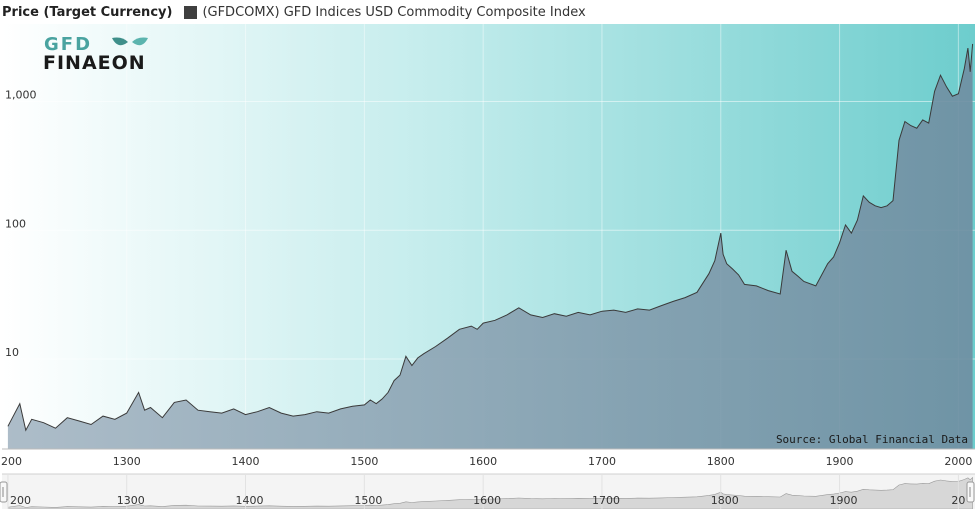 The width and height of the screenshot is (975, 509). What do you see at coordinates (483, 461) in the screenshot?
I see `x-tick-label: 1600` at bounding box center [483, 461].